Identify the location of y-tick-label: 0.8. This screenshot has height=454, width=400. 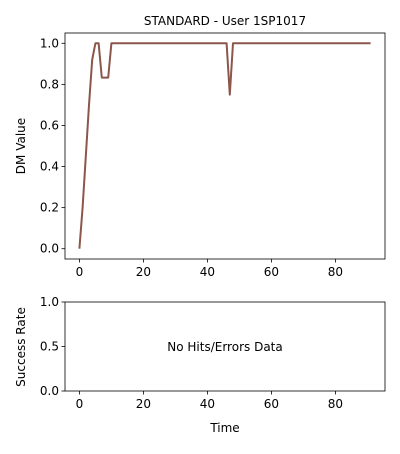
(49, 84).